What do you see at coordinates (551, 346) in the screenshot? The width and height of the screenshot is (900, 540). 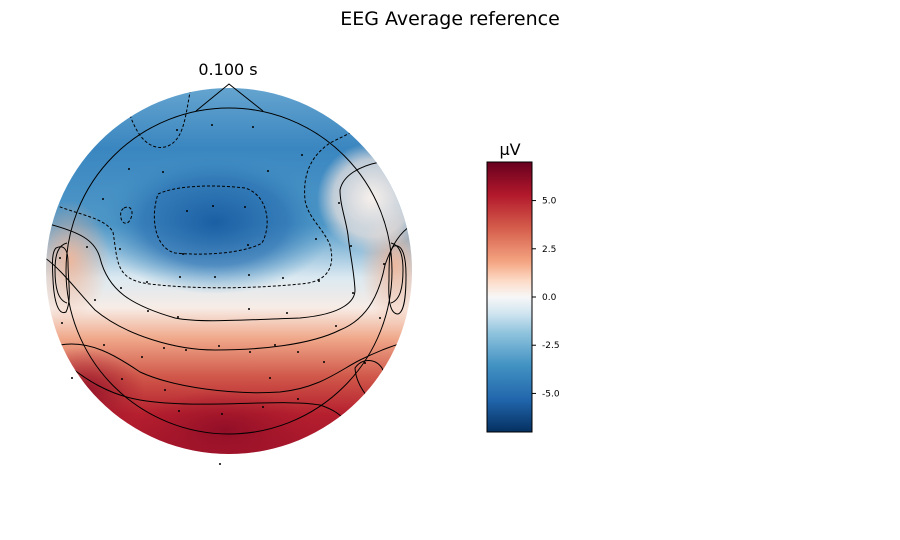 I see `colorbar-tick-label: -2.5` at bounding box center [551, 346].